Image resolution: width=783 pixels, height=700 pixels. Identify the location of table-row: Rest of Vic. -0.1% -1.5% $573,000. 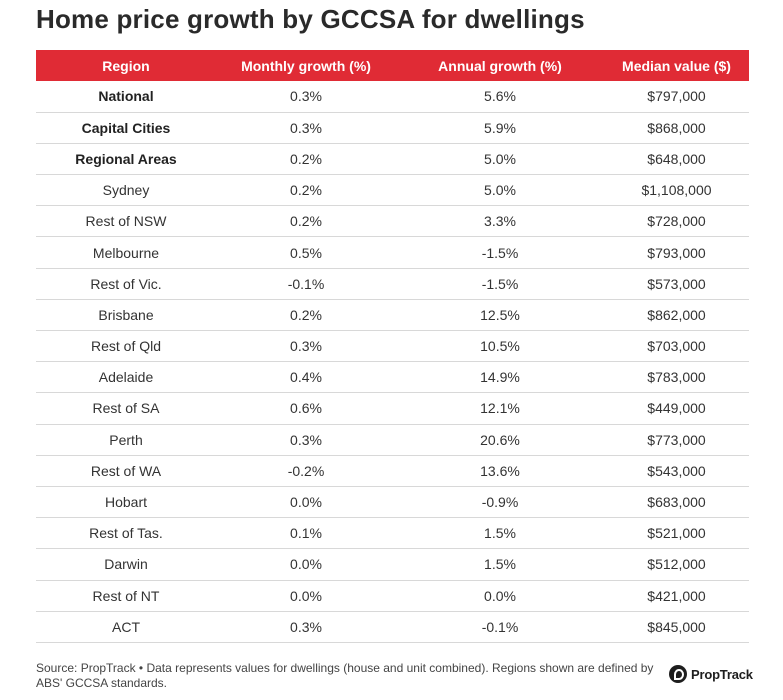
(392, 284).